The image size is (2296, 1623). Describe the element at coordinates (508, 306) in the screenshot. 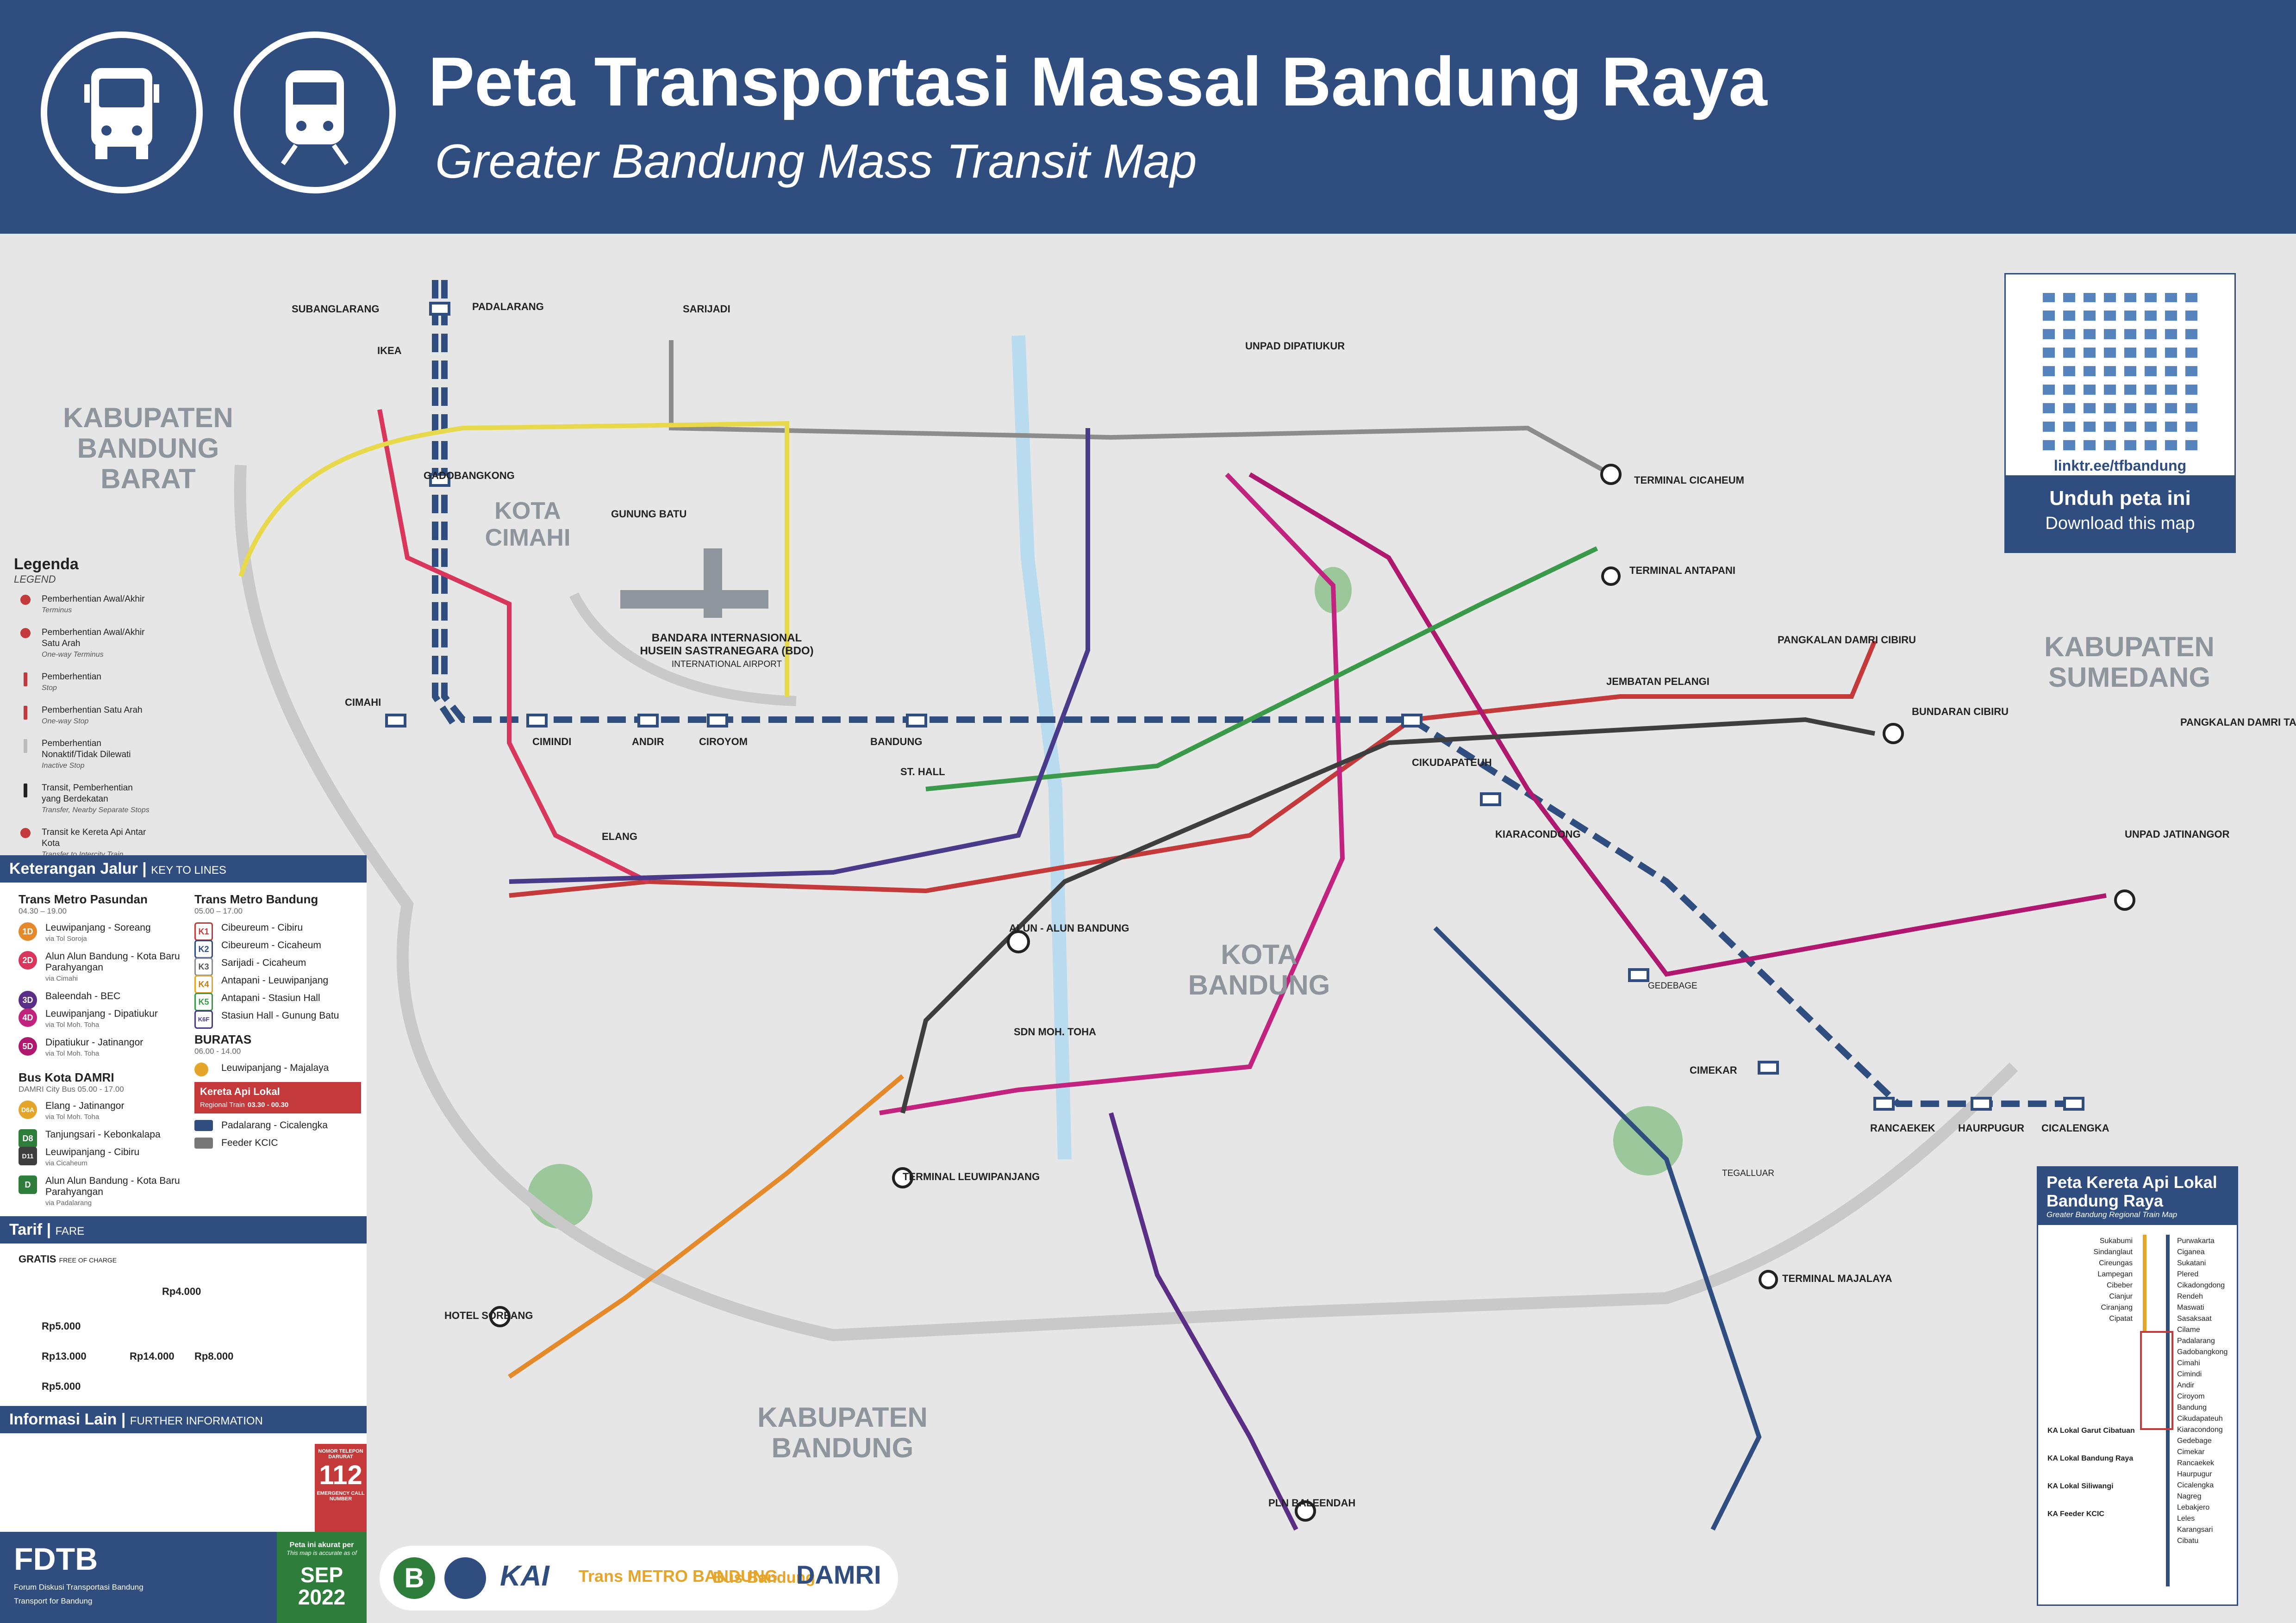

I see `station-label: PADALARANG` at that location.